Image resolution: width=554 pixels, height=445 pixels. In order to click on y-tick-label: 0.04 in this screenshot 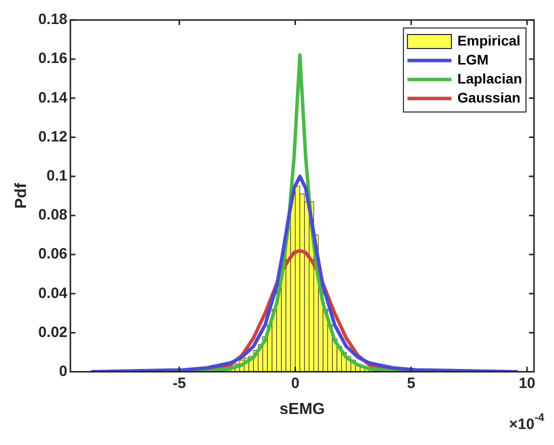, I will do `click(53, 293)`.